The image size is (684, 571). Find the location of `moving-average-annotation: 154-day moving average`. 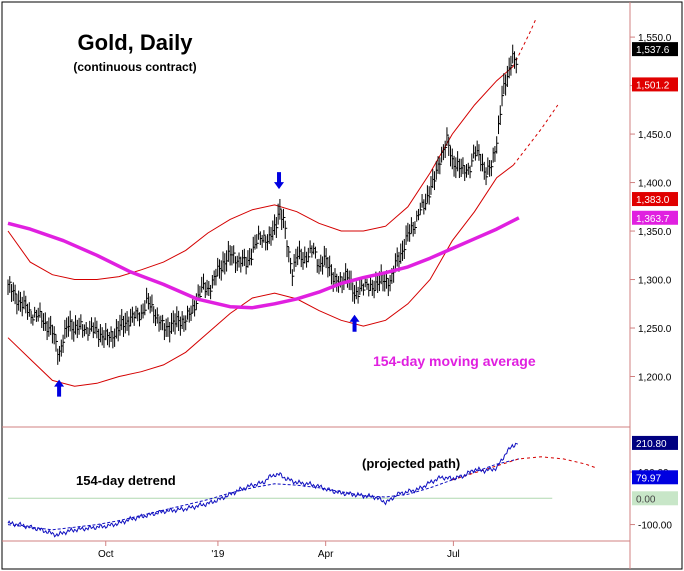

moving-average-annotation: 154-day moving average is located at coordinates (454, 361).